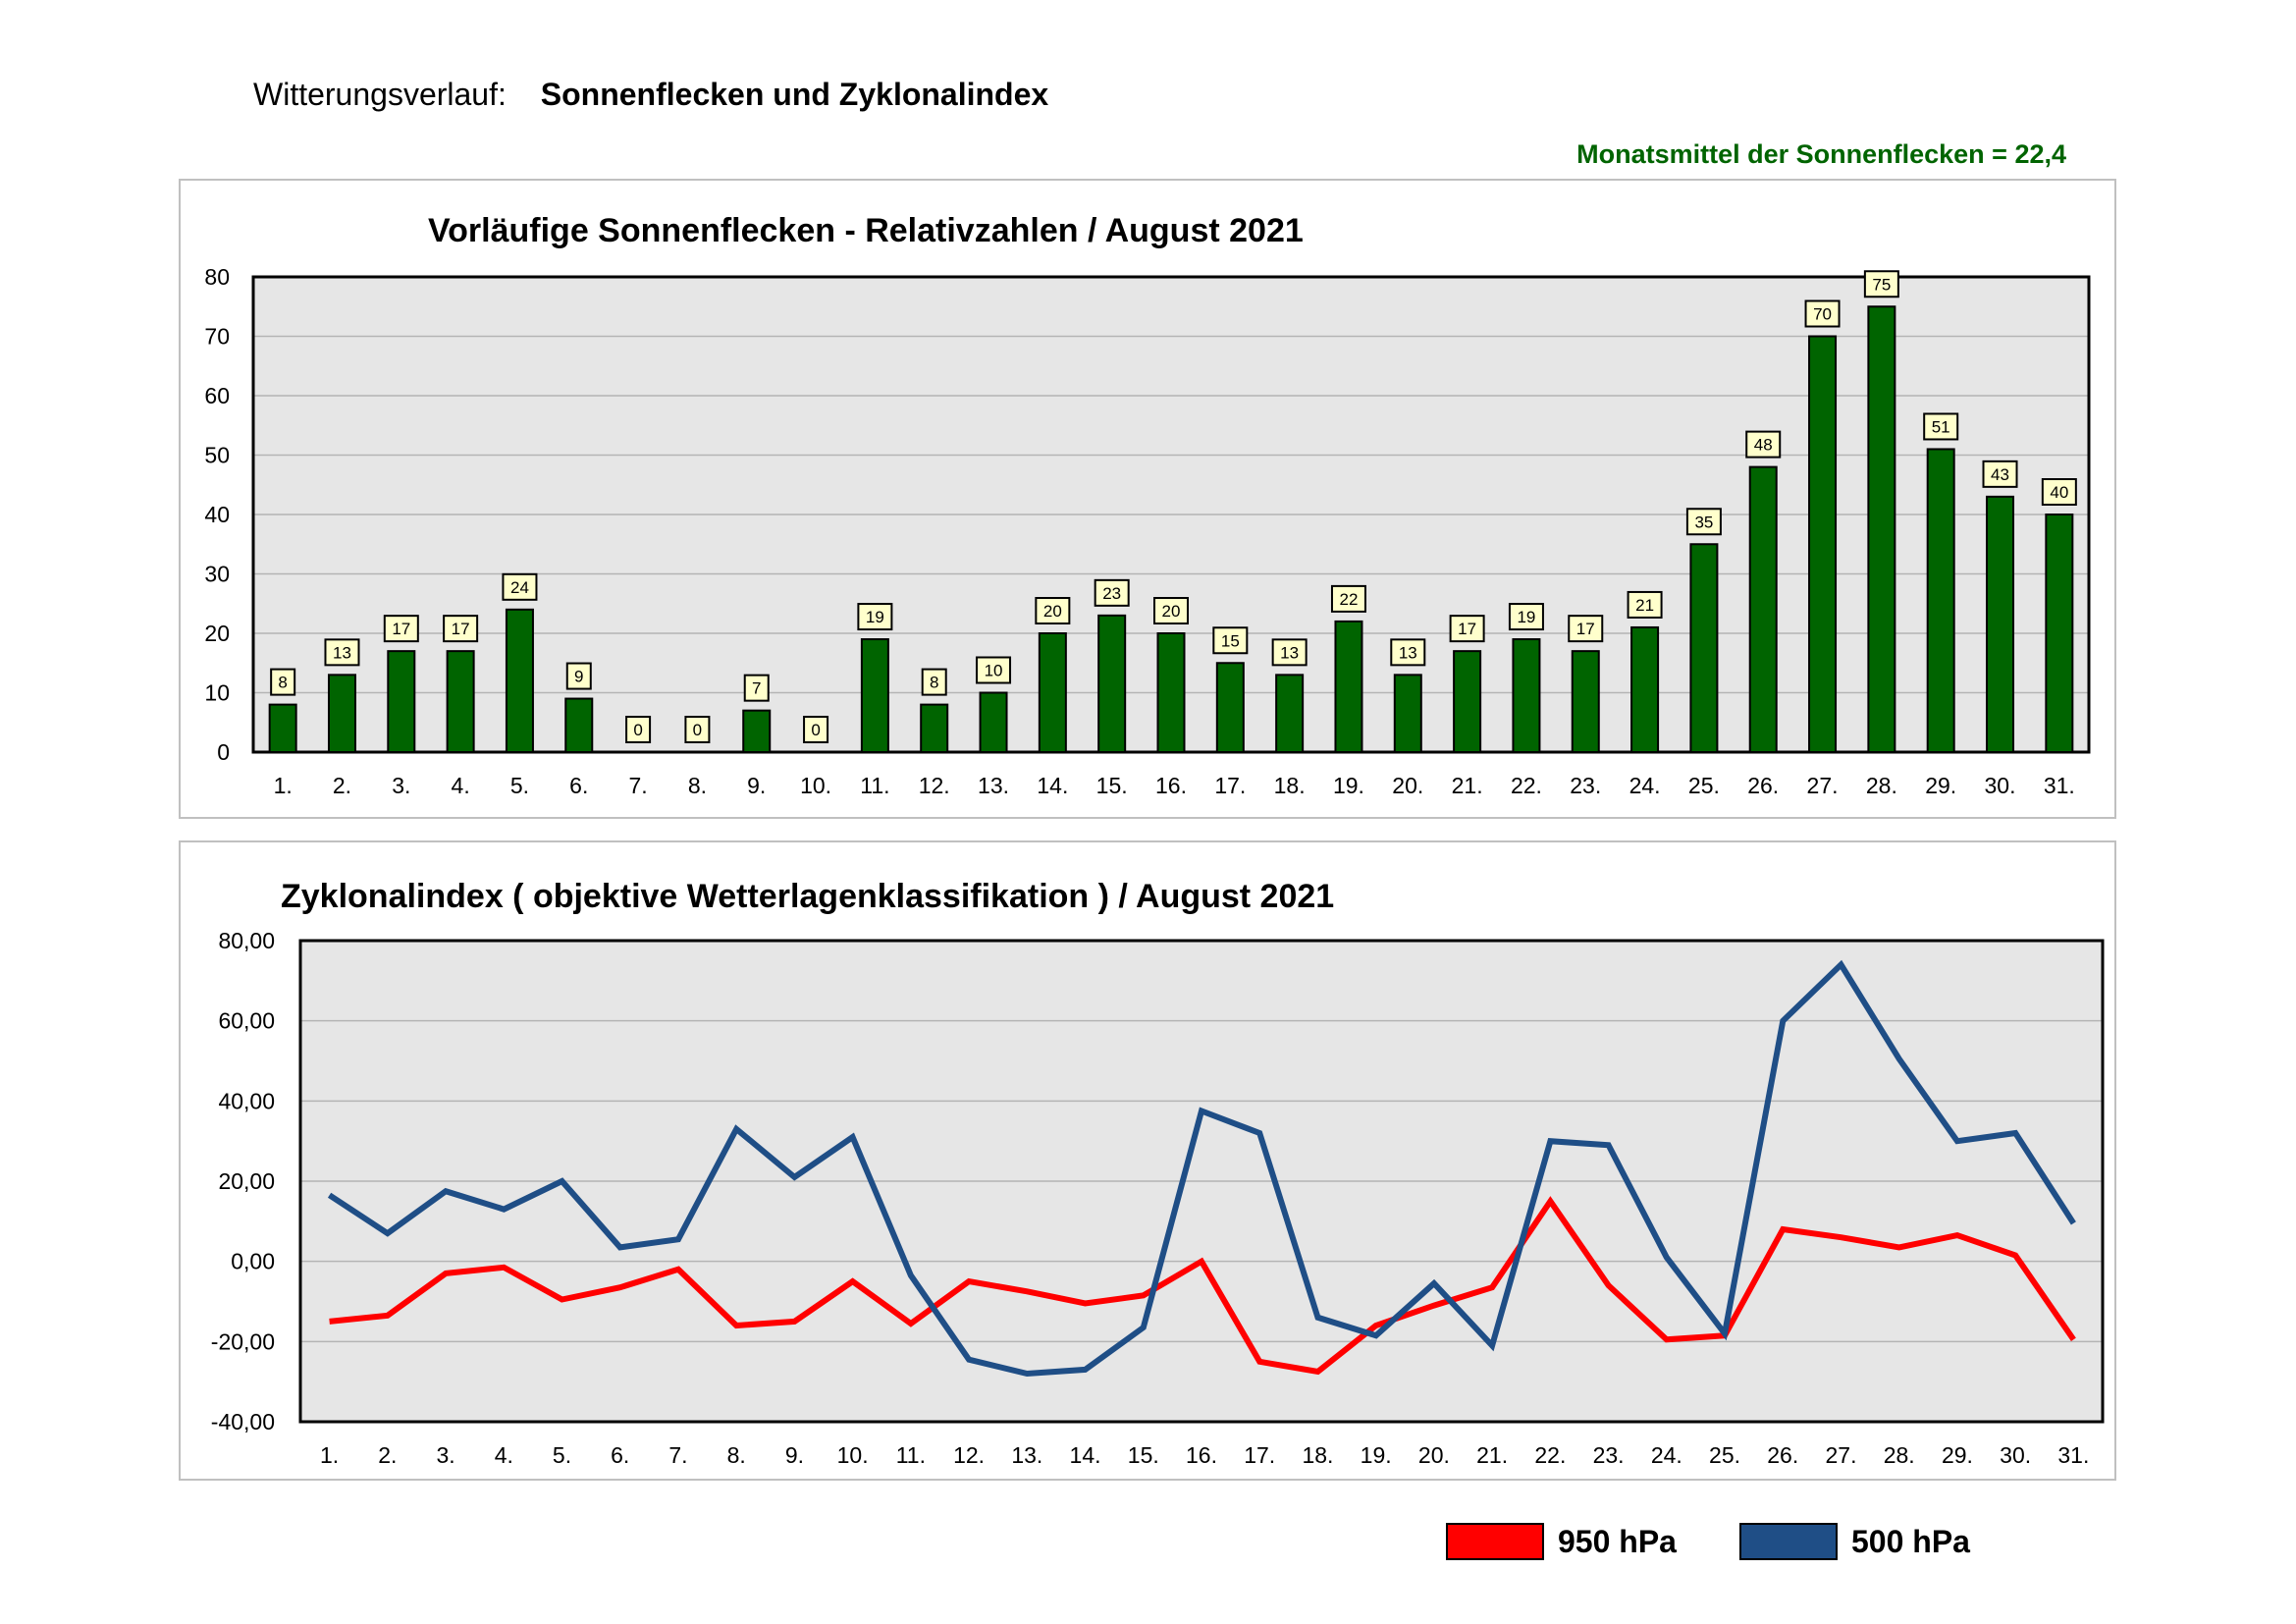 The width and height of the screenshot is (2296, 1624). I want to click on header-title: Sonnenflecken und Zyklonalindex, so click(794, 94).